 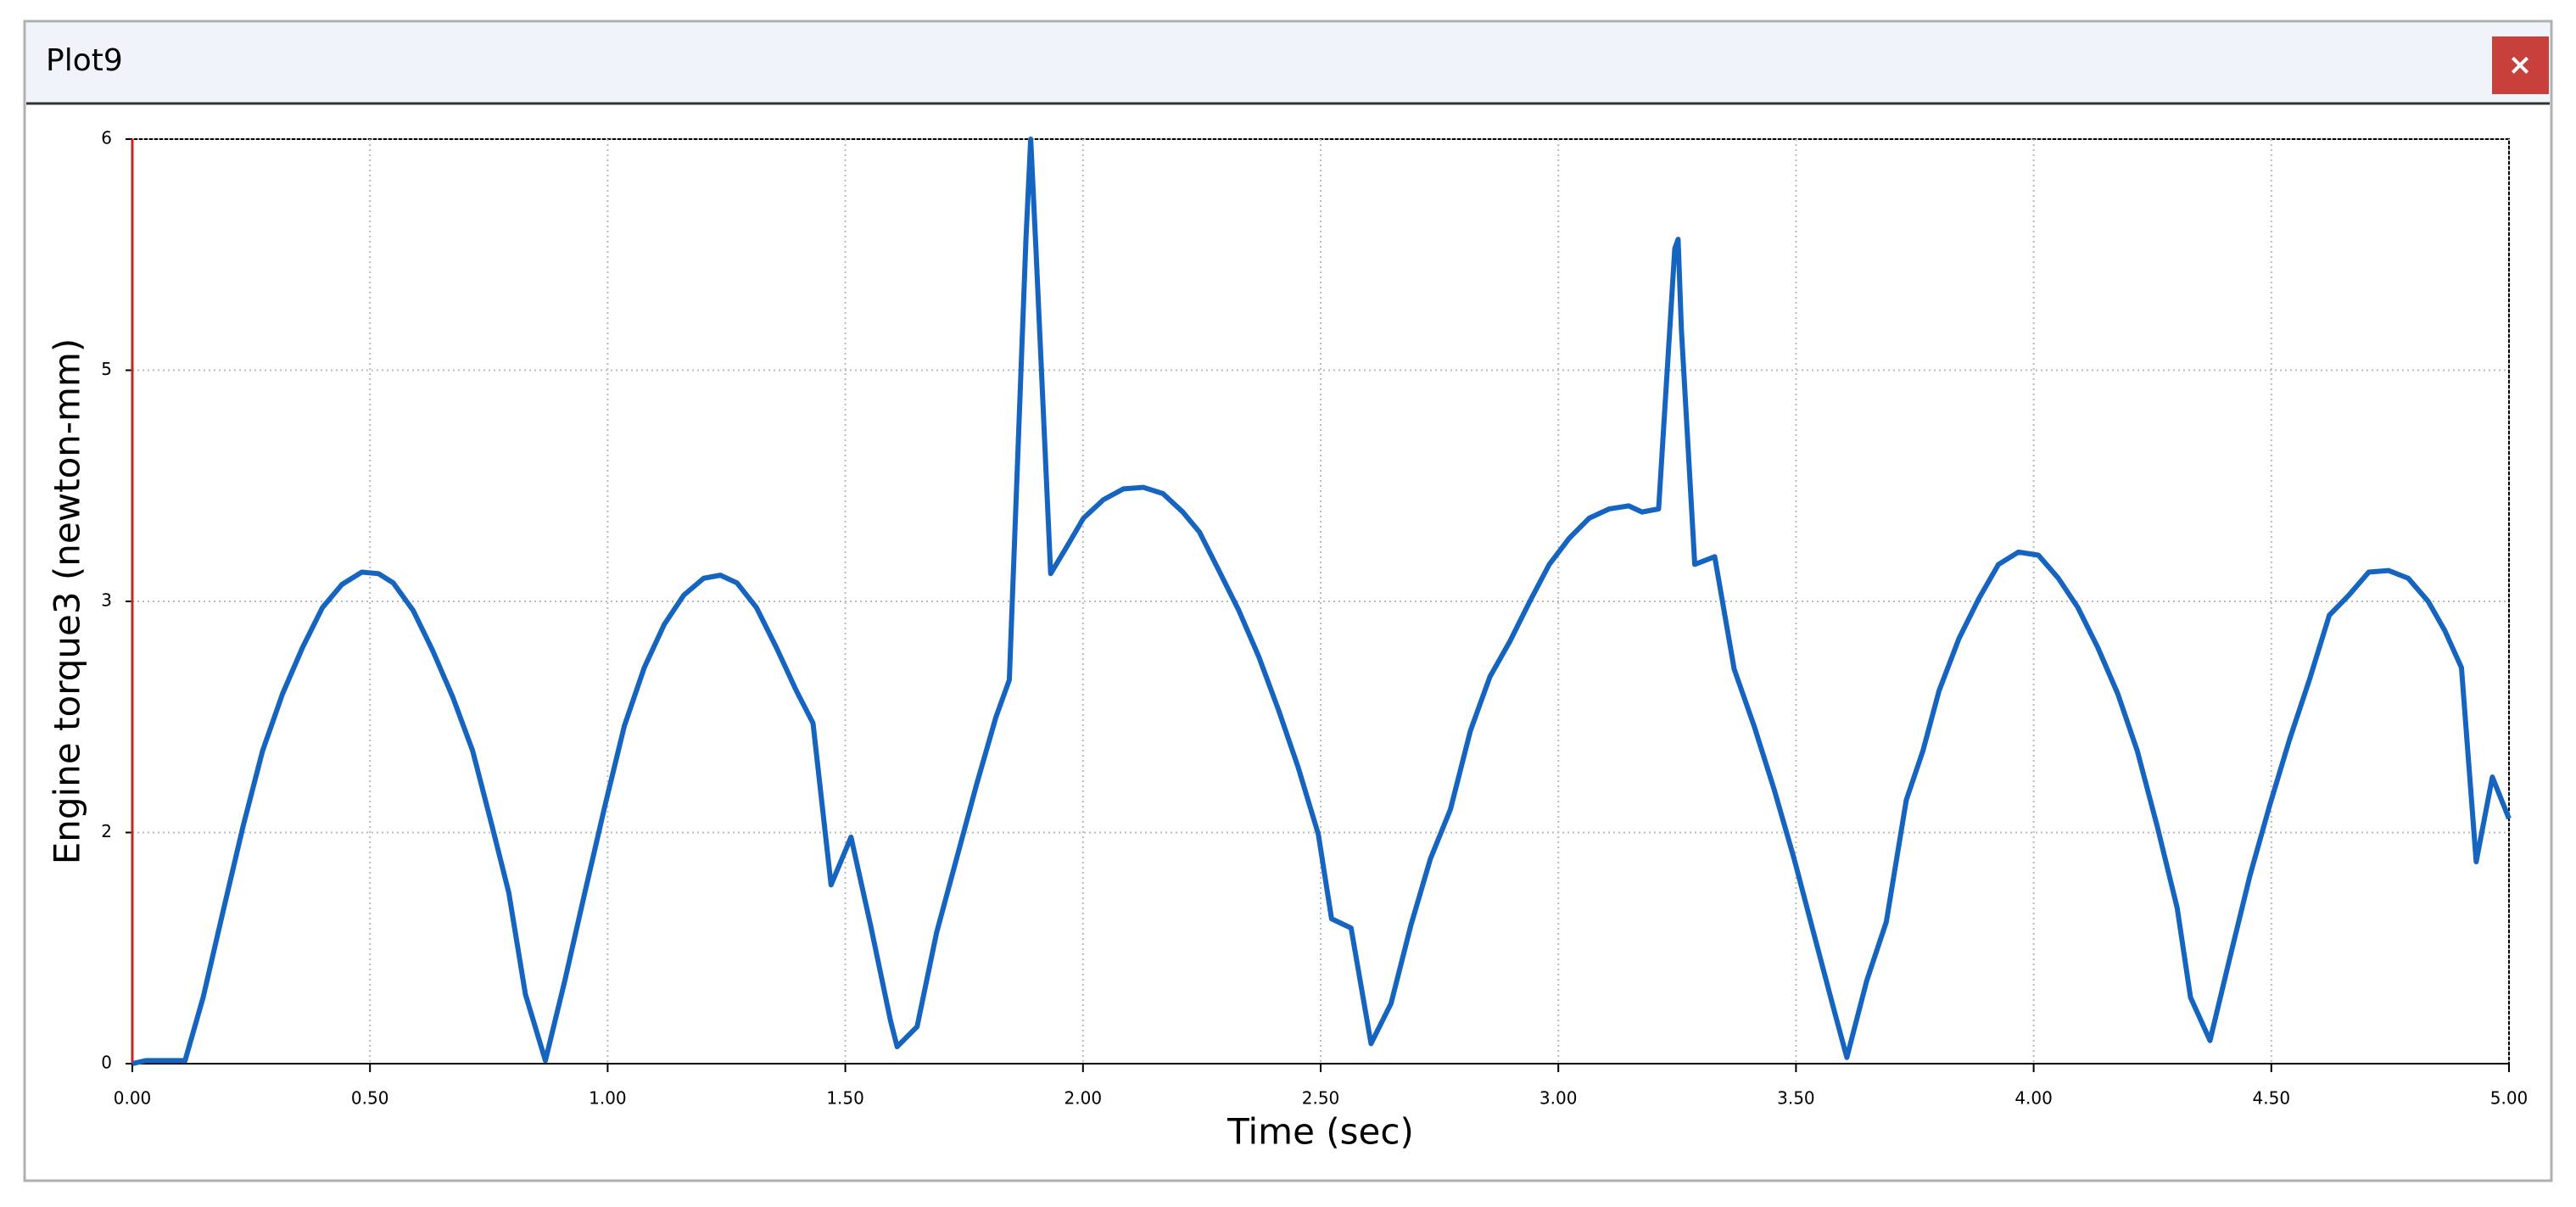 What do you see at coordinates (2272, 1098) in the screenshot?
I see `x-tick-label: 4.50` at bounding box center [2272, 1098].